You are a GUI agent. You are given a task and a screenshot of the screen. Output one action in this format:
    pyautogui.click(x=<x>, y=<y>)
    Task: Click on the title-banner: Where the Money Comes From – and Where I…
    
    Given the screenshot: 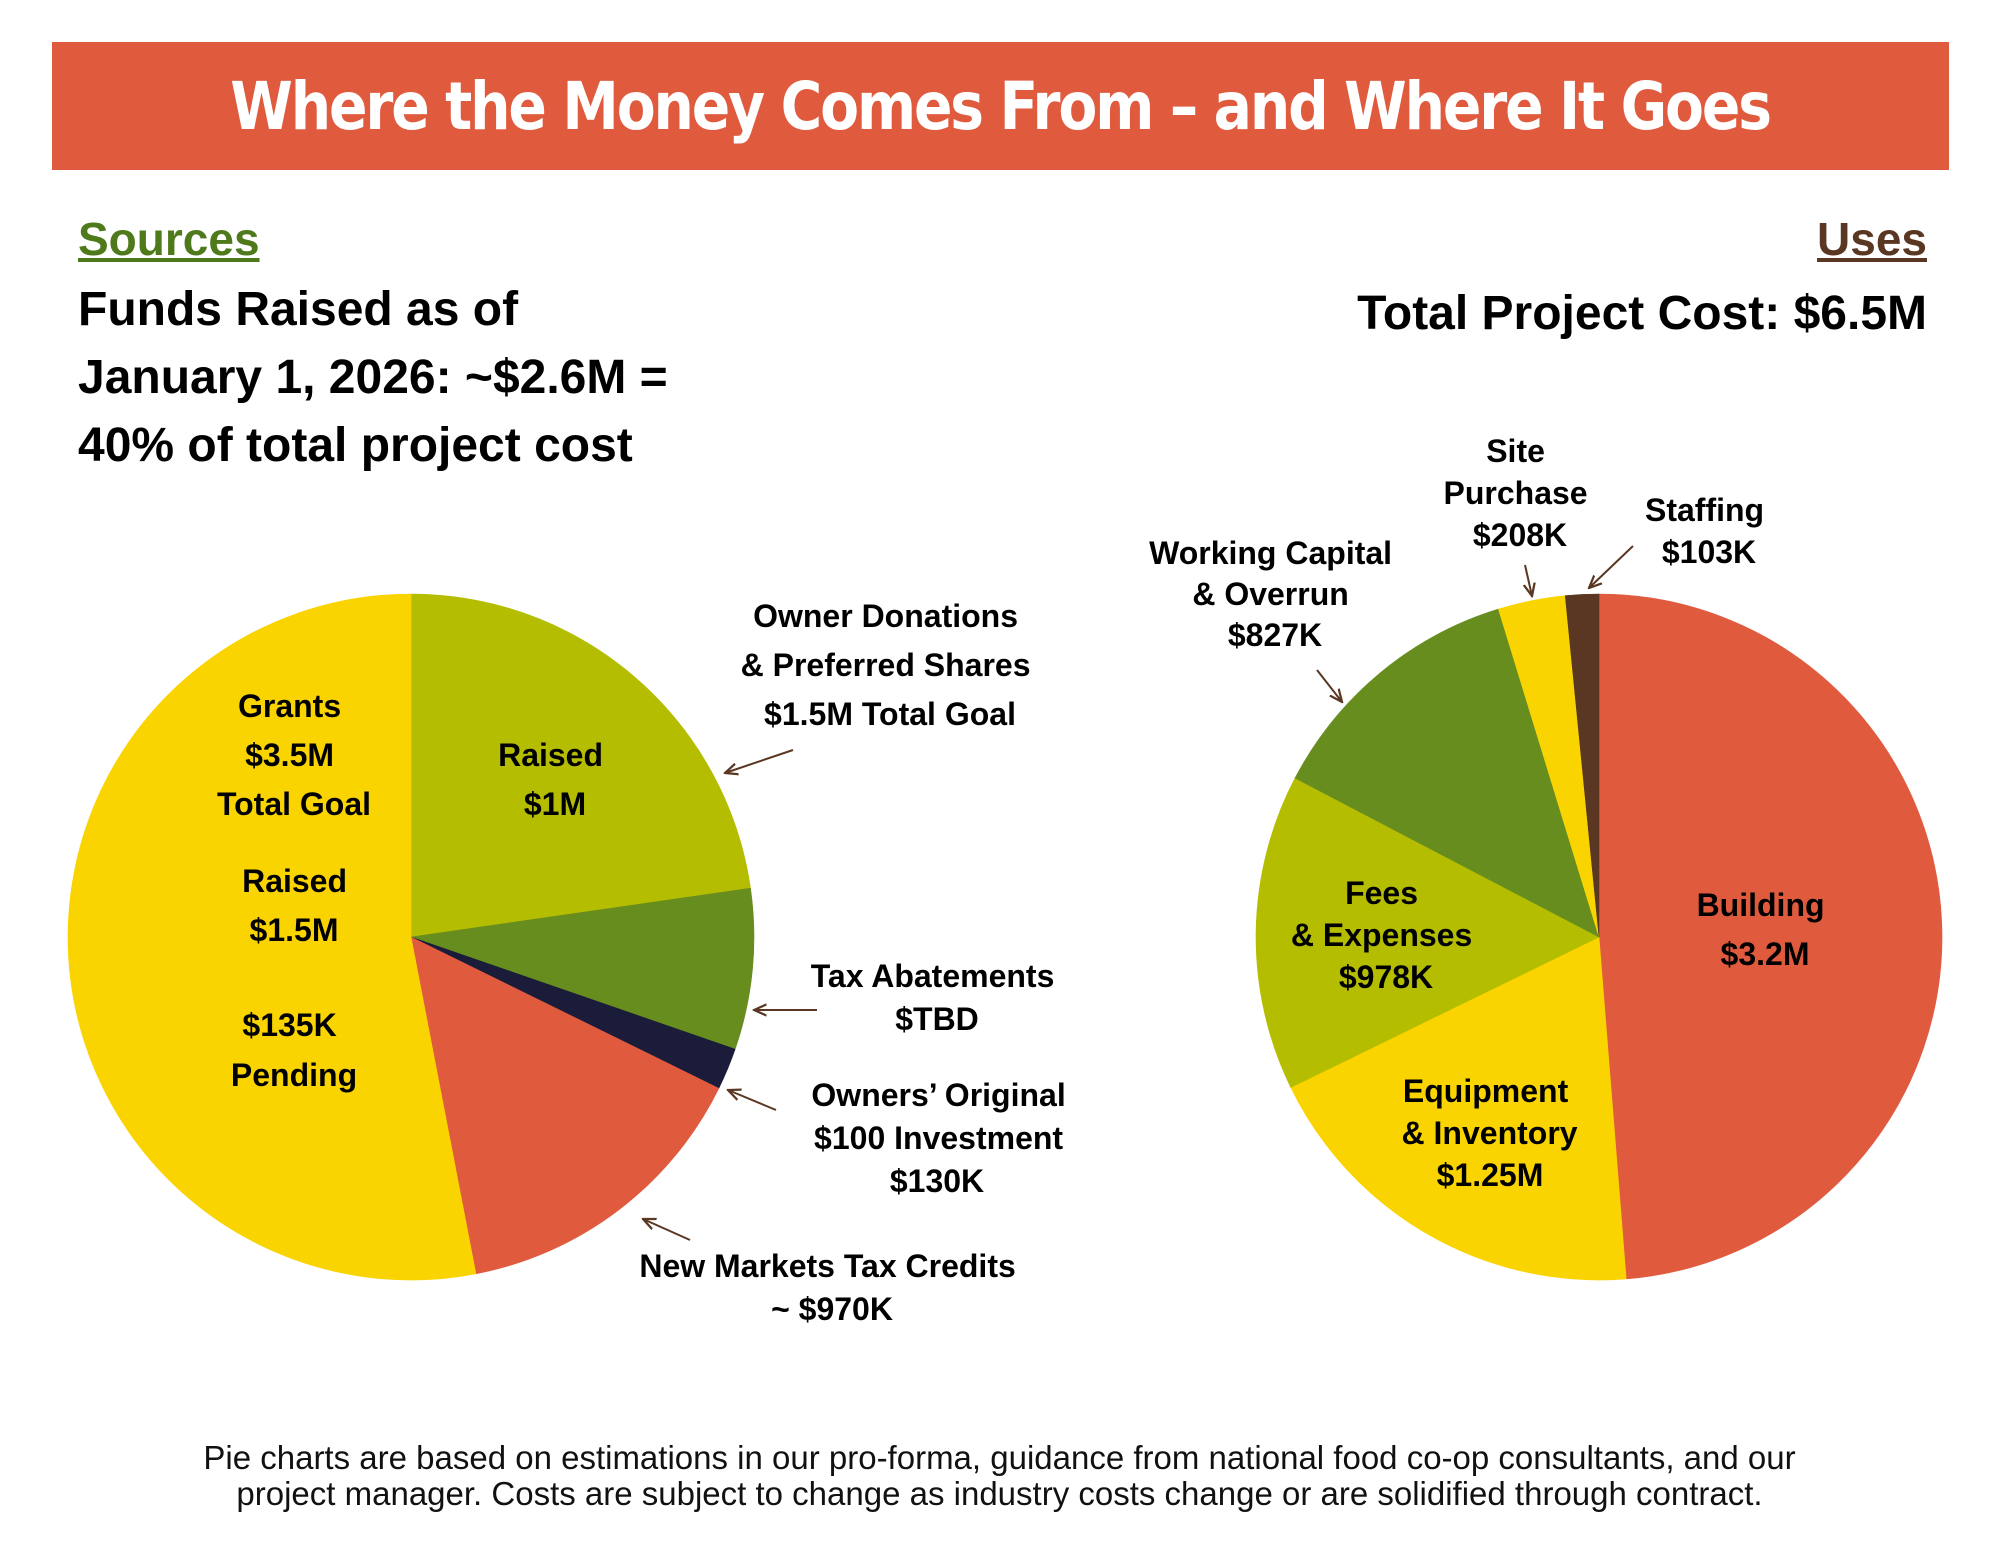 What is the action you would take?
    pyautogui.click(x=1000, y=106)
    